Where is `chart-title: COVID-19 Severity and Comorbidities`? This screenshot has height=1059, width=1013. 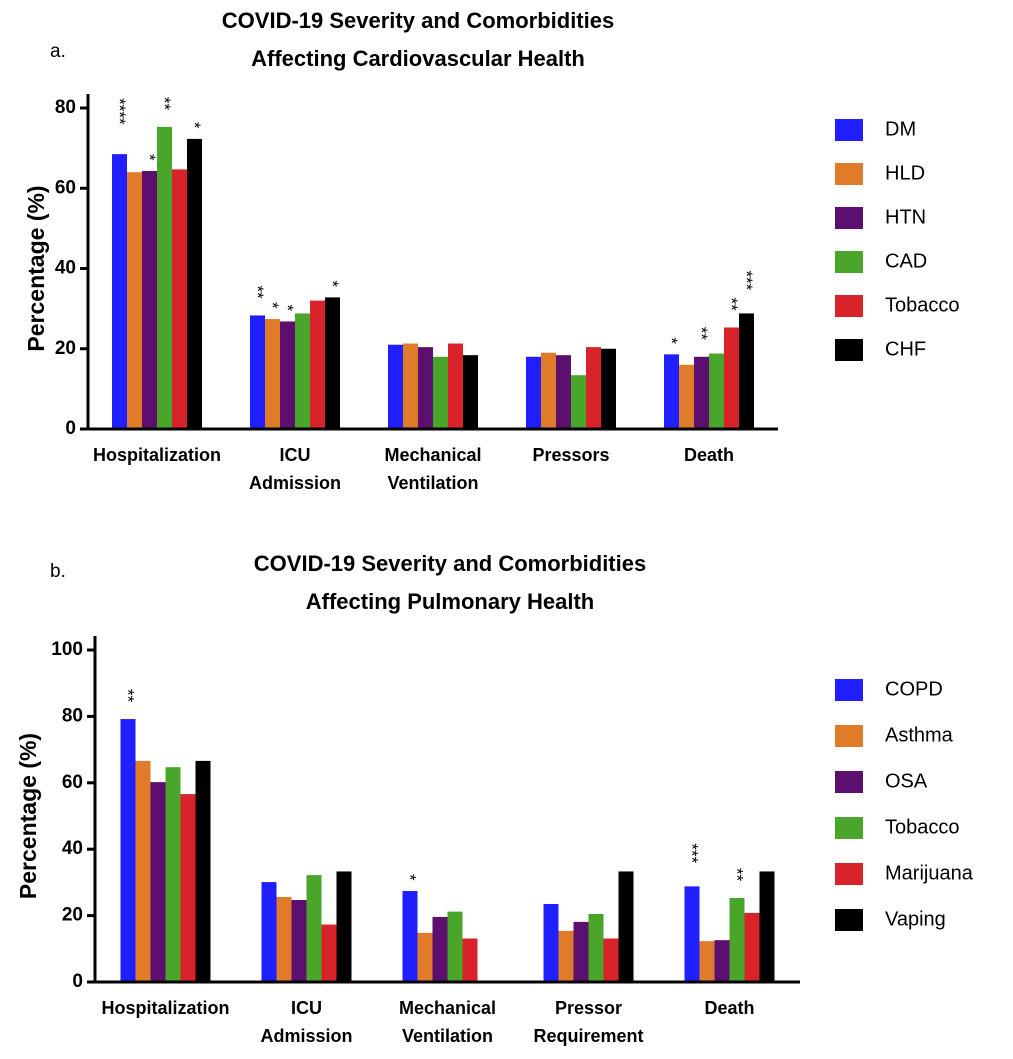
chart-title: COVID-19 Severity and Comorbidities is located at coordinates (450, 563).